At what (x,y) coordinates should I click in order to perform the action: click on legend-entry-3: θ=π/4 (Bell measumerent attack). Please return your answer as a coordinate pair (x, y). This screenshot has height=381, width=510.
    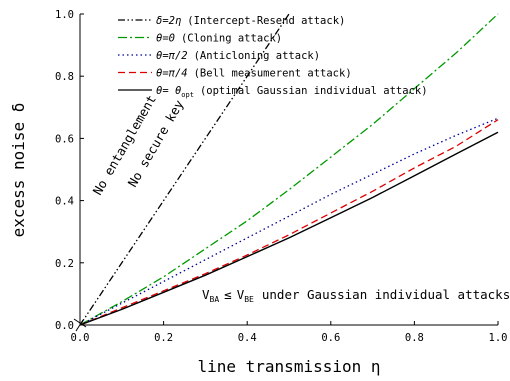
    Looking at the image, I should click on (254, 74).